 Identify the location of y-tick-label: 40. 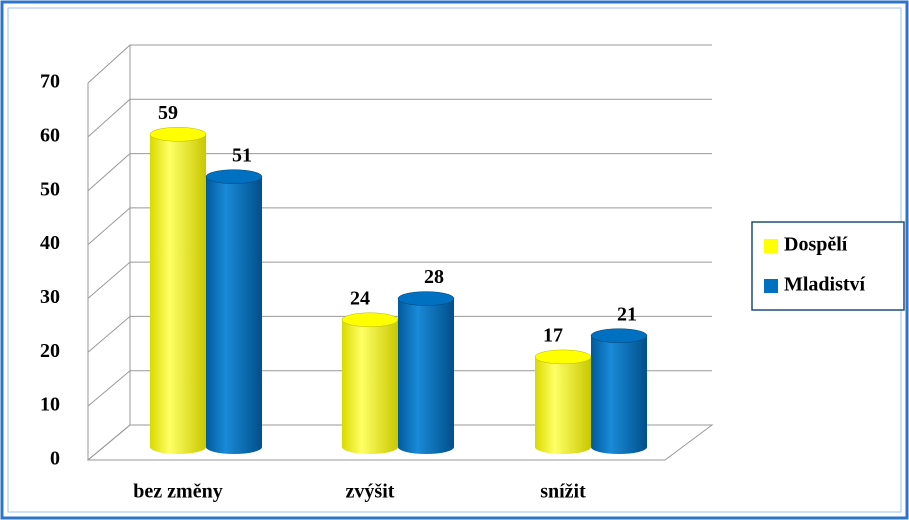
(50, 243).